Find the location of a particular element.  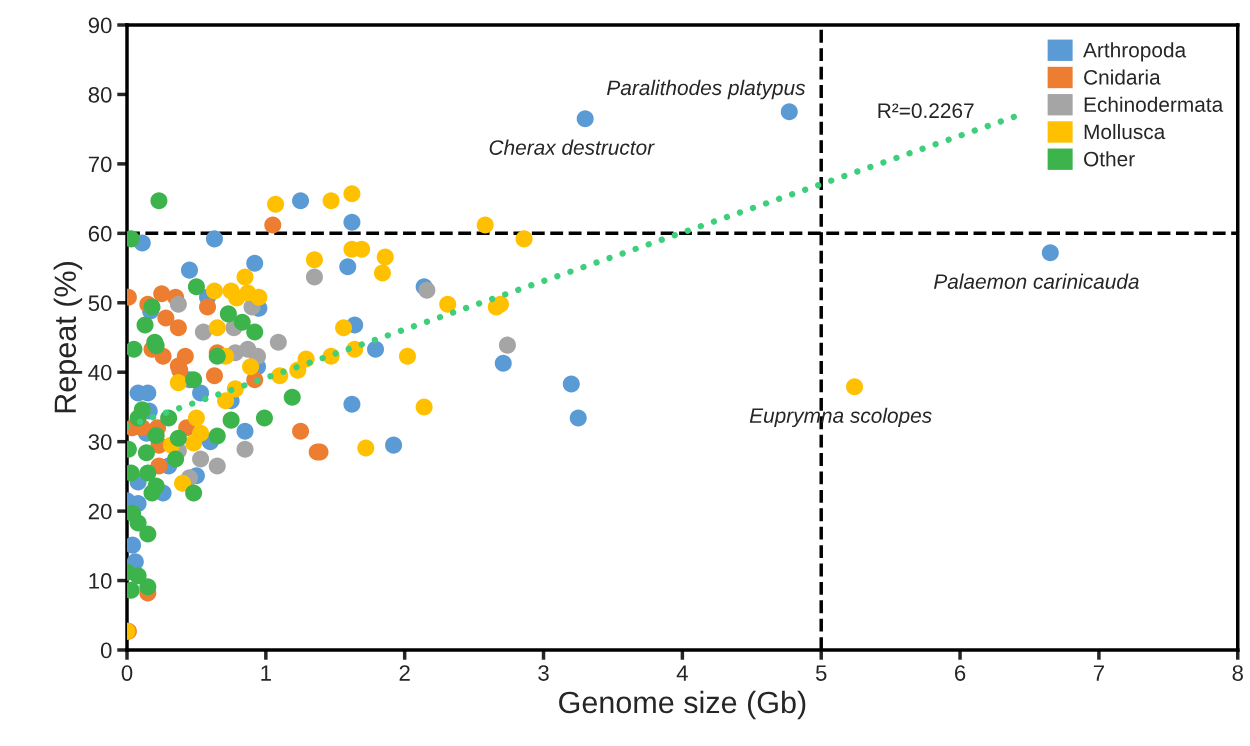

legend-label: Cnidaria is located at coordinates (1122, 77).